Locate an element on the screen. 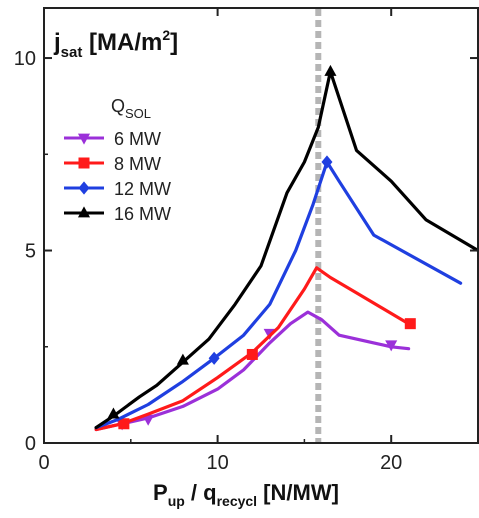  y-axis-title-close: ] is located at coordinates (174, 42).